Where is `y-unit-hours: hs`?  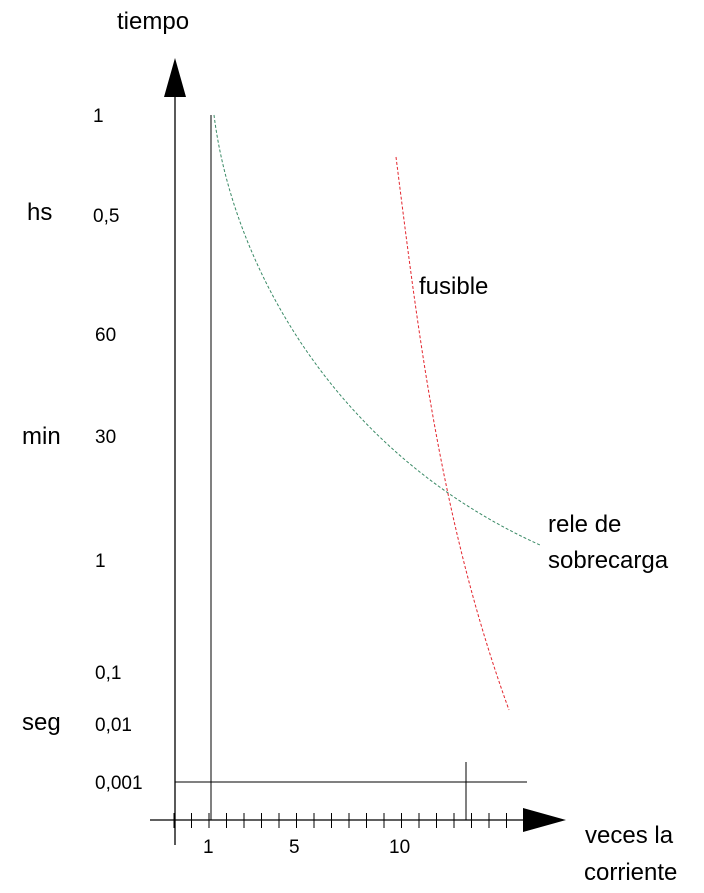
y-unit-hours: hs is located at coordinates (39, 212).